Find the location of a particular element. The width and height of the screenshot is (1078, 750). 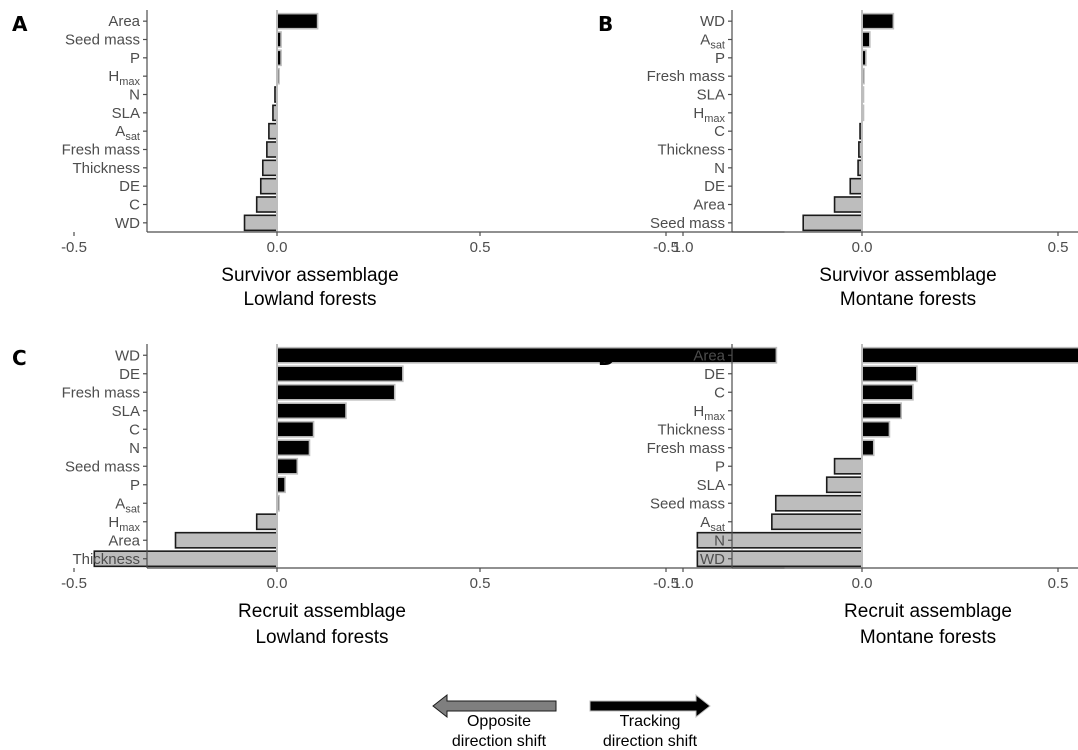

panel-letter: A is located at coordinates (20, 24).